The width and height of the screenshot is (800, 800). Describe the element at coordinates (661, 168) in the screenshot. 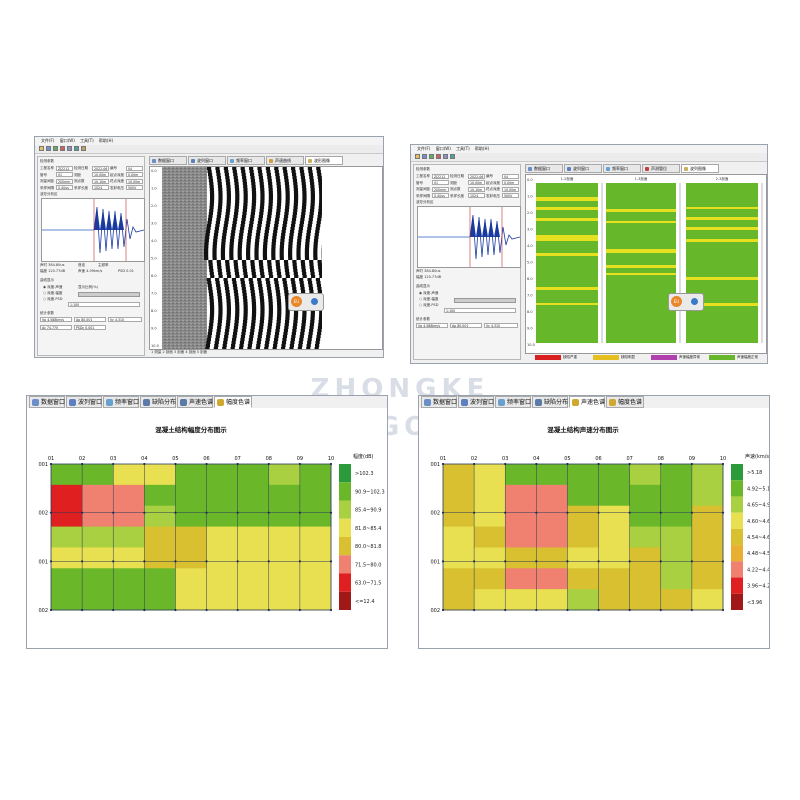

I see `tab-3: 声测管位` at that location.